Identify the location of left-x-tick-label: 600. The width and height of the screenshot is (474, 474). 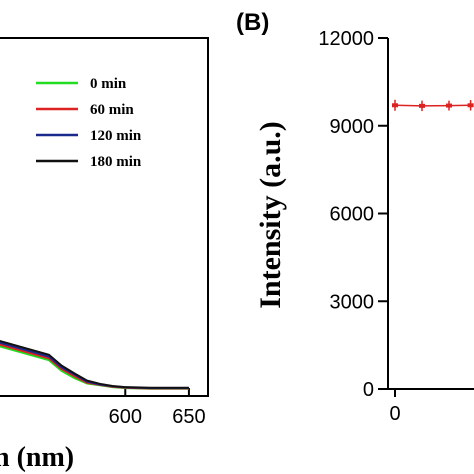
(125, 417).